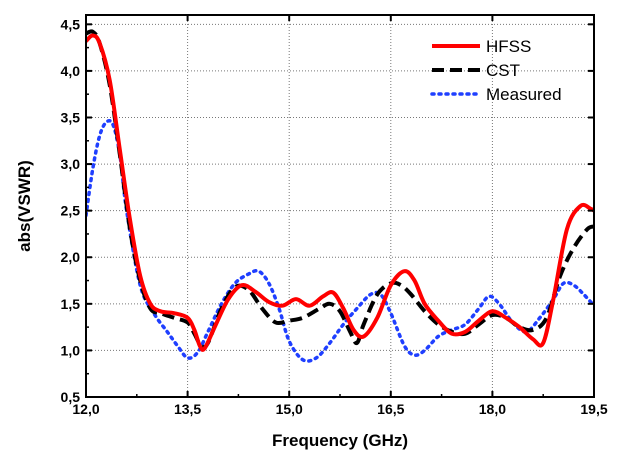 This screenshot has height=453, width=619. Describe the element at coordinates (71, 397) in the screenshot. I see `y-tick-label: 0,5` at that location.